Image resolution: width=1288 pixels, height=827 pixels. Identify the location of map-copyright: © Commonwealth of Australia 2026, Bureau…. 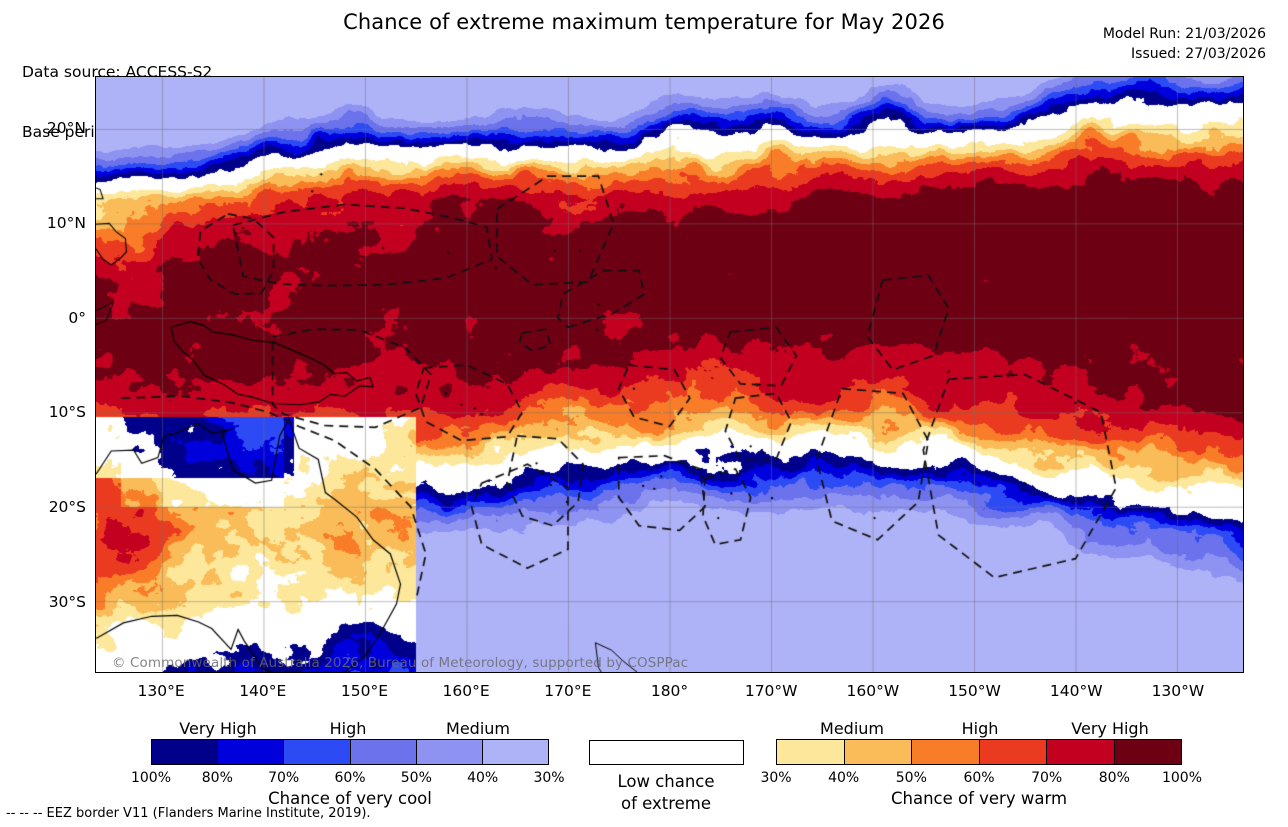
(400, 663).